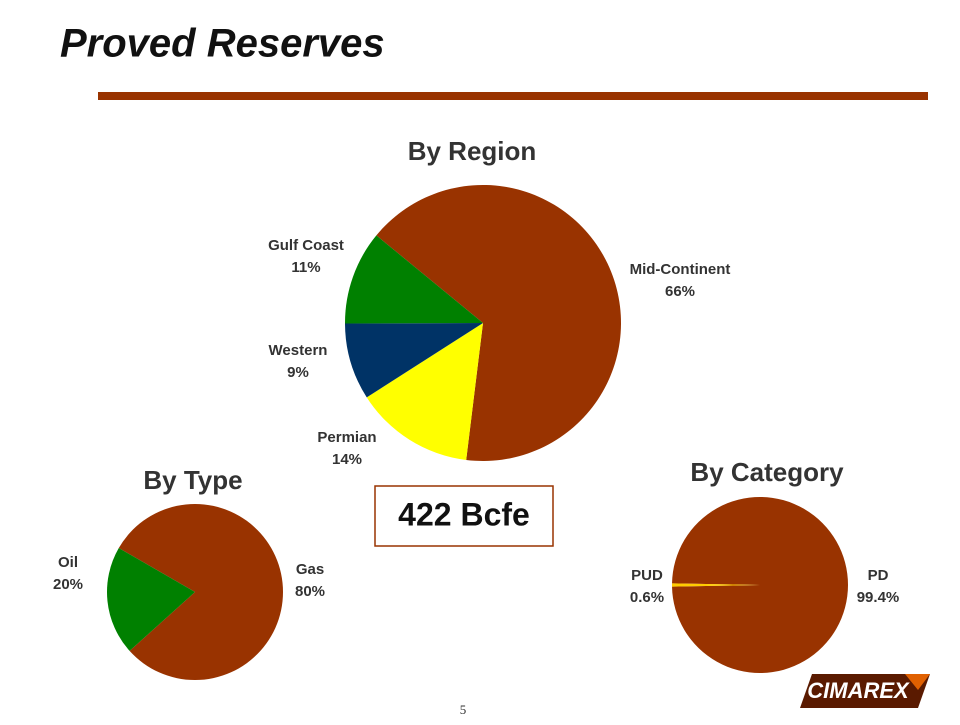  I want to click on slice-label: Gas, so click(310, 569).